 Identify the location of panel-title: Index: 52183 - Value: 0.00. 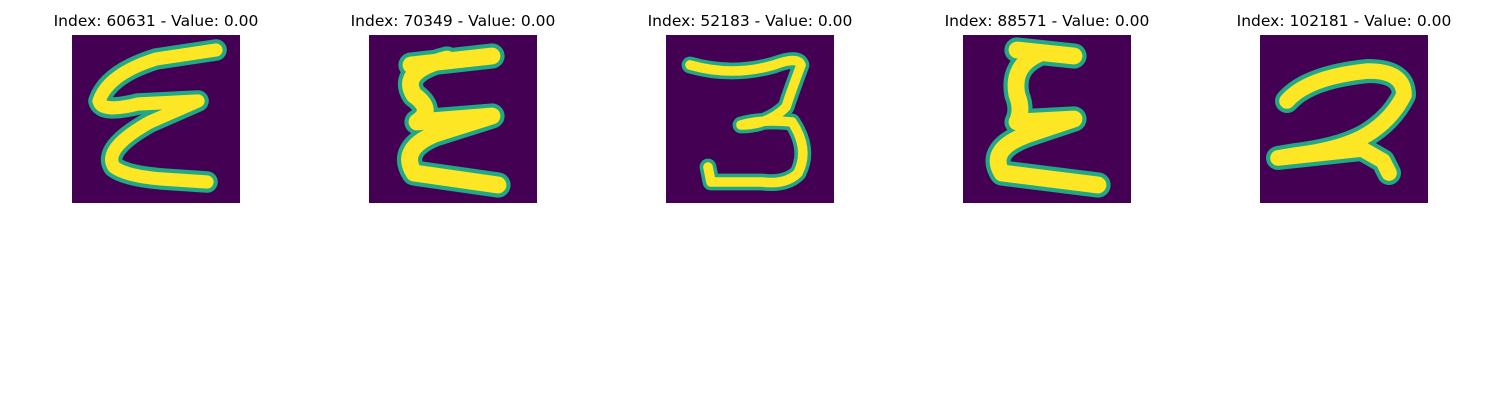
(750, 21).